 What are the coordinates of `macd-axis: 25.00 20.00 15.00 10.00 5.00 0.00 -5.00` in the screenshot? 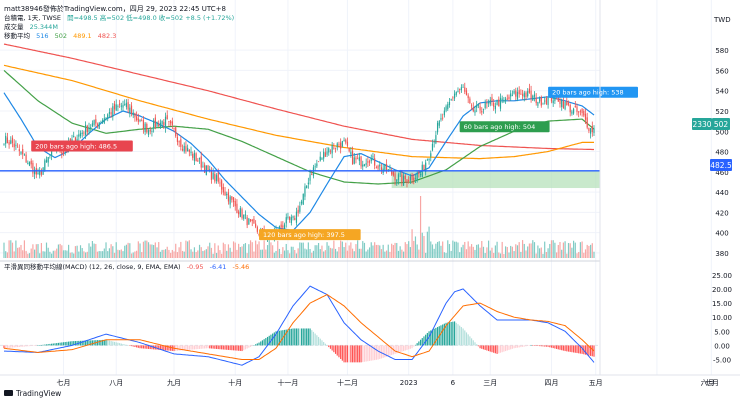 It's located at (722, 318).